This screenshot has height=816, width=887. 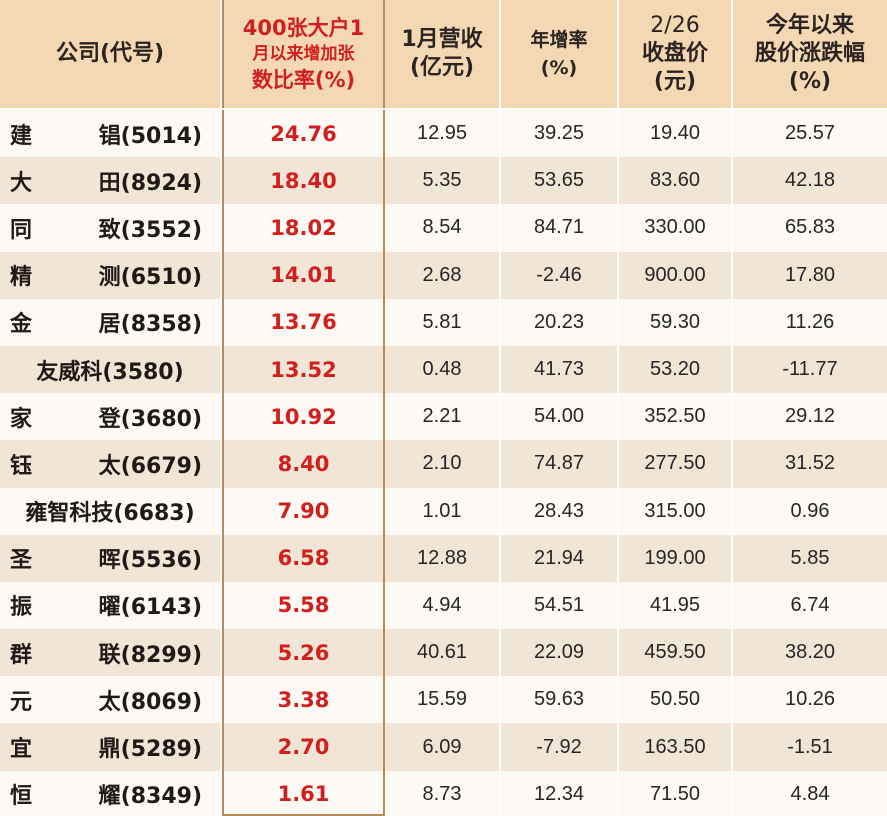 What do you see at coordinates (559, 40) in the screenshot?
I see `header-growth-line1: 年增率` at bounding box center [559, 40].